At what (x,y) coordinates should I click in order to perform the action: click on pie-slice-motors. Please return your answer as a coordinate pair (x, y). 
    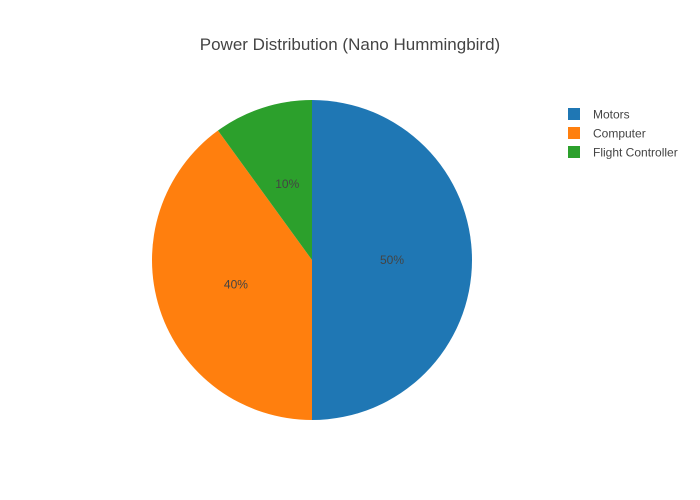
    Looking at the image, I should click on (392, 260).